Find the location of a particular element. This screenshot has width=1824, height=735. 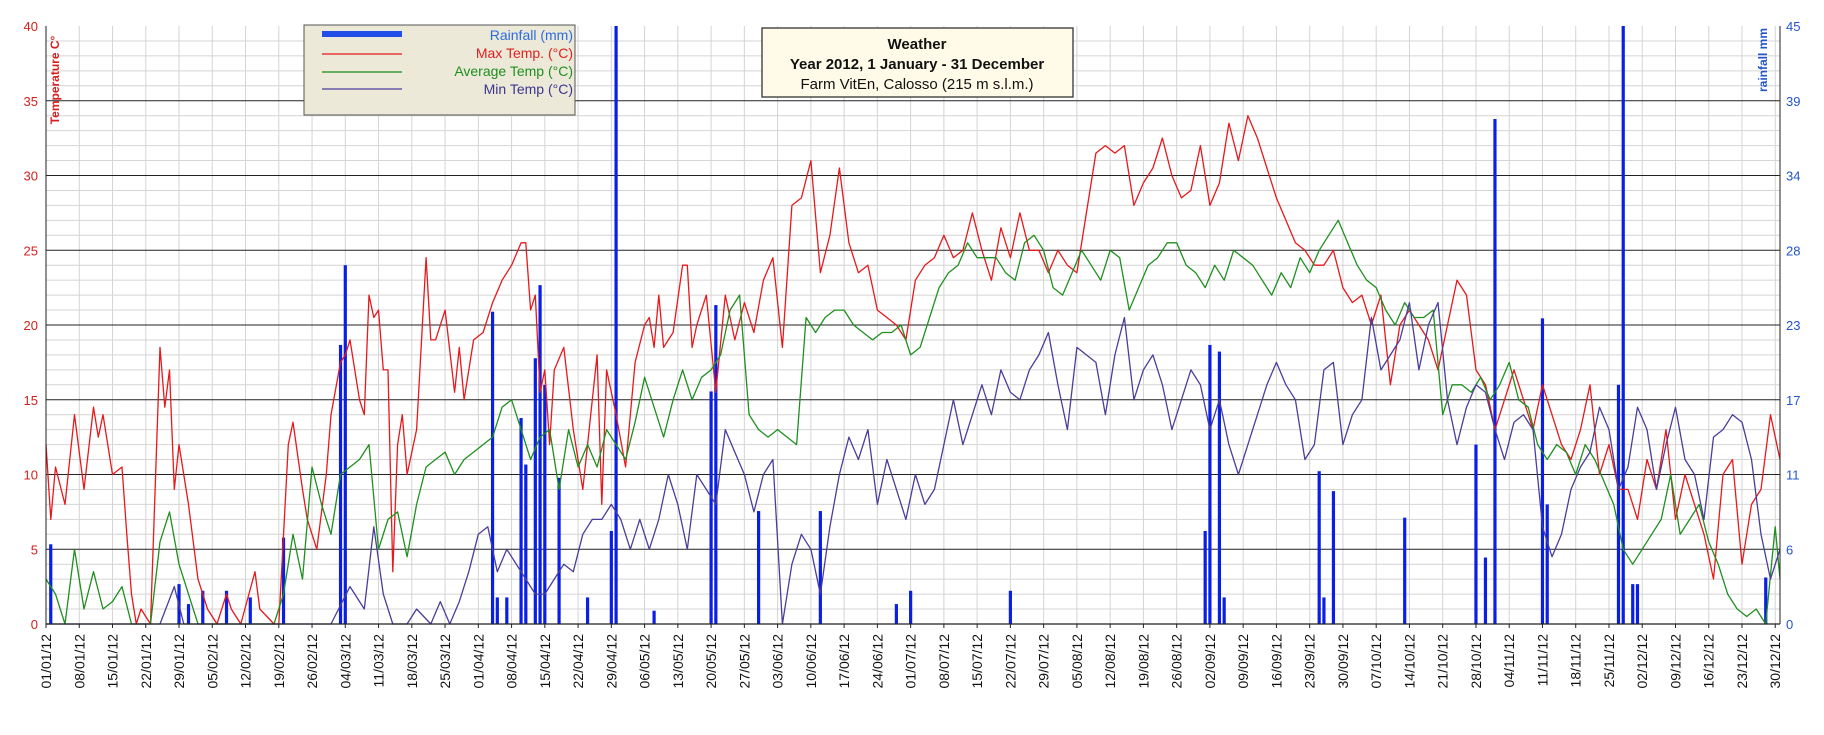

y-tick-label-left: 30 is located at coordinates (31, 176).